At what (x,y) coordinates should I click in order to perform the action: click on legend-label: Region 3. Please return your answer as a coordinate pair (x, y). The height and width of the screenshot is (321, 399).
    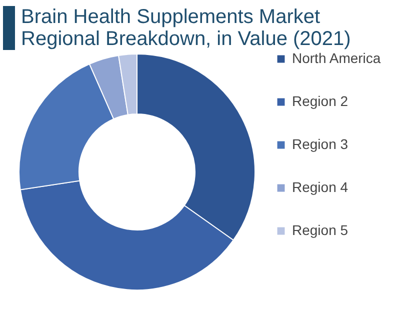
    Looking at the image, I should click on (320, 144).